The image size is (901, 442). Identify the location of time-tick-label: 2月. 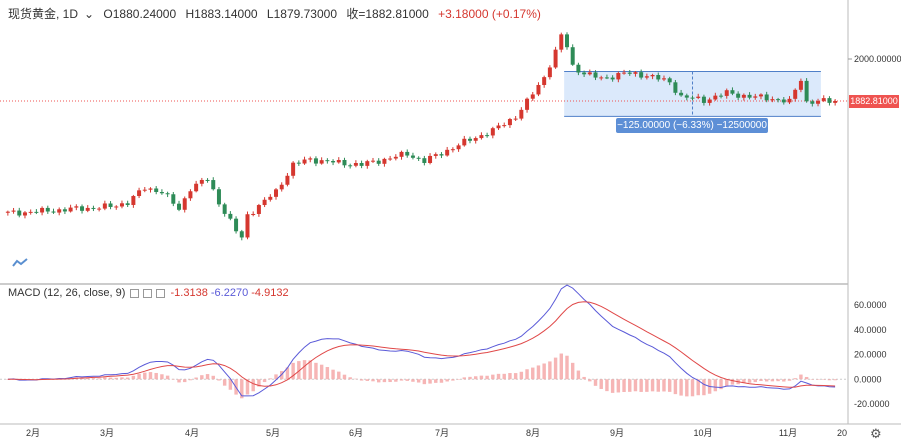
(33, 433).